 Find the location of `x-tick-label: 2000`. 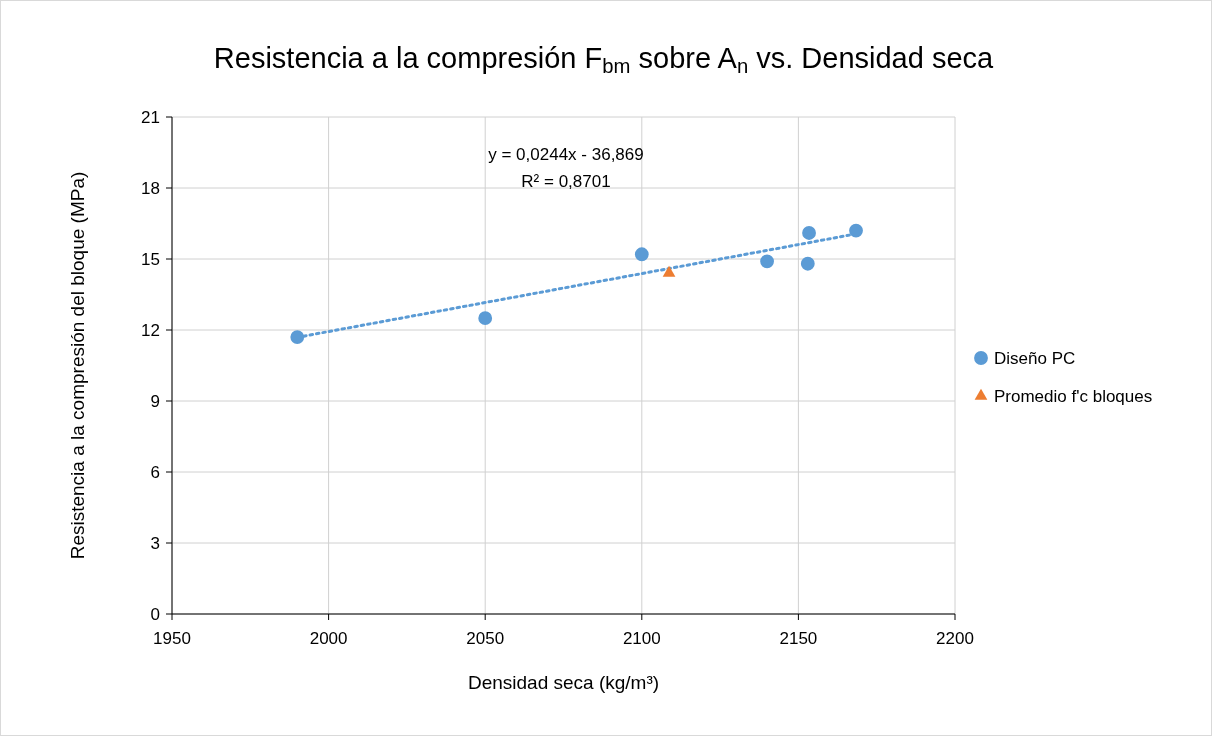

x-tick-label: 2000 is located at coordinates (328, 638).